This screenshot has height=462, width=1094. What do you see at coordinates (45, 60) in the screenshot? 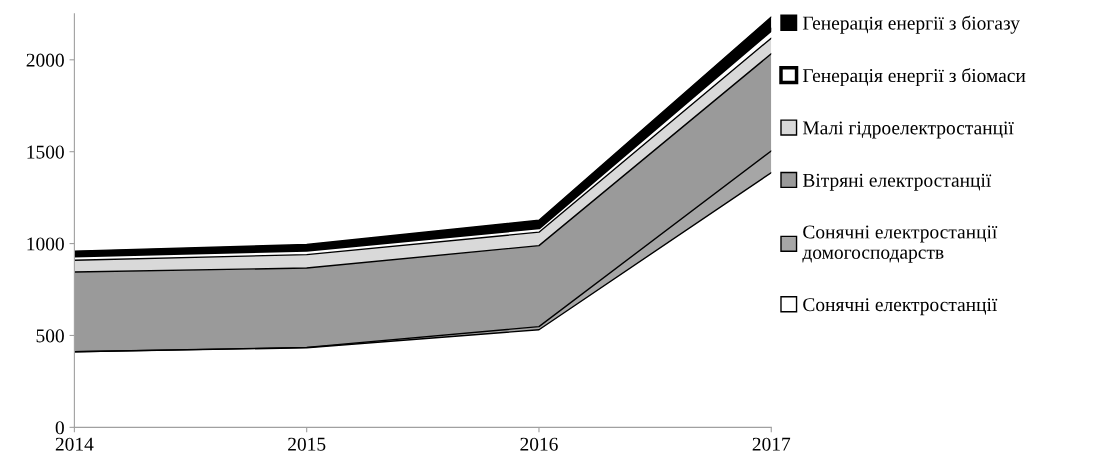
I see `y-tick-label: 2000` at bounding box center [45, 60].